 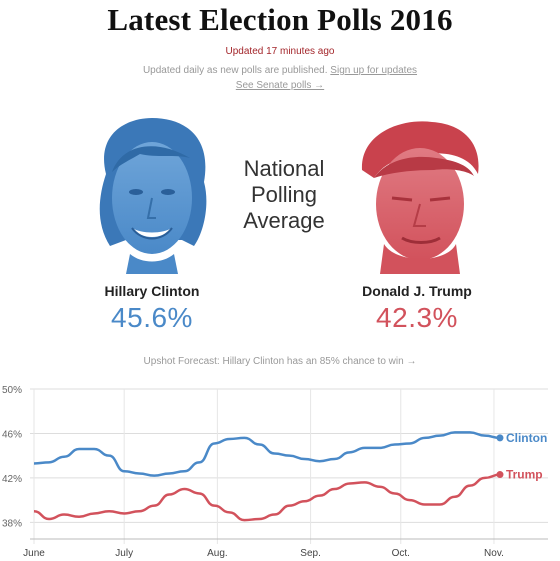 I want to click on x-tick-label: Nov., so click(x=494, y=553).